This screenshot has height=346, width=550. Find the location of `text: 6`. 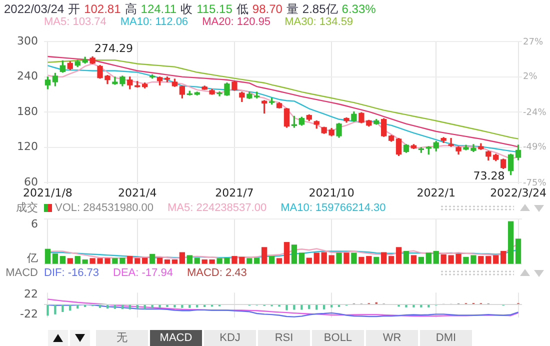

text: 6 is located at coordinates (34, 223).